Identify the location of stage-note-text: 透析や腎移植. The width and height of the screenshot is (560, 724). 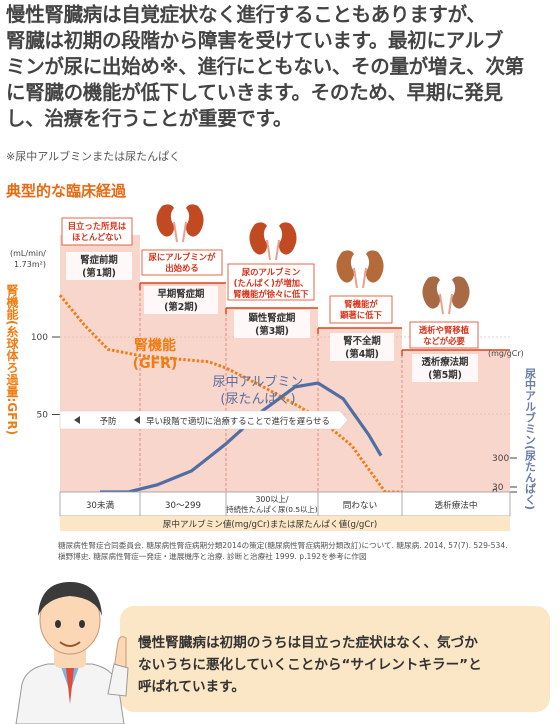
(444, 330).